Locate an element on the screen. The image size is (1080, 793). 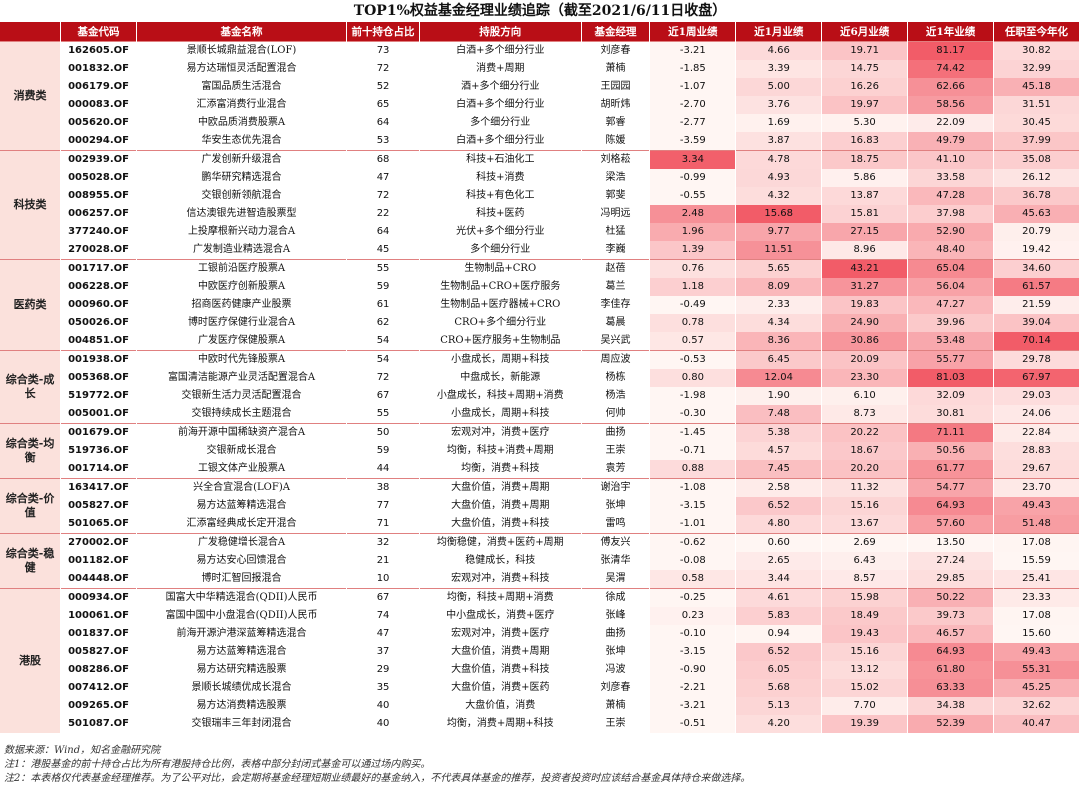
return-annualized: 45.25 is located at coordinates (1036, 688).